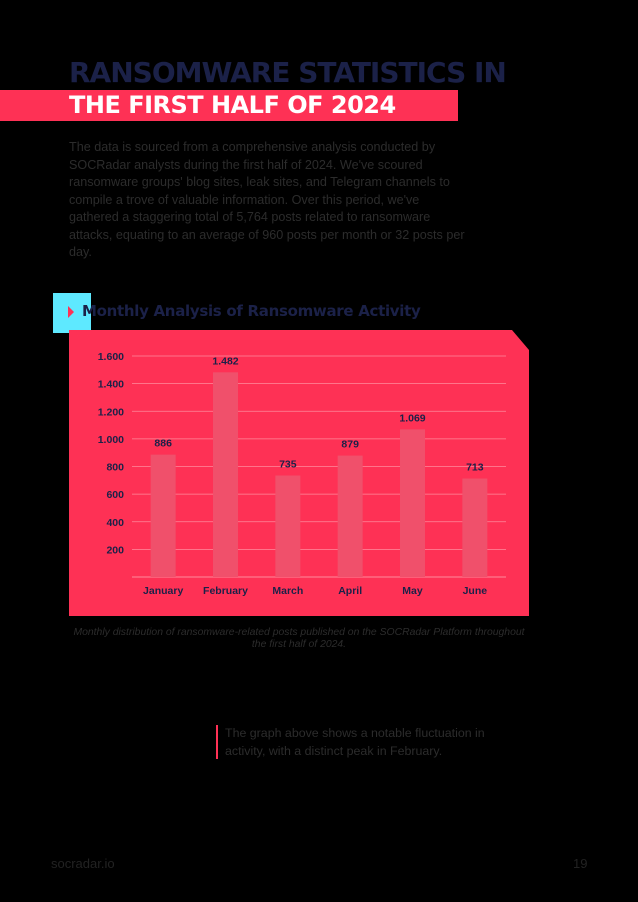  What do you see at coordinates (288, 464) in the screenshot?
I see `data-label: 735` at bounding box center [288, 464].